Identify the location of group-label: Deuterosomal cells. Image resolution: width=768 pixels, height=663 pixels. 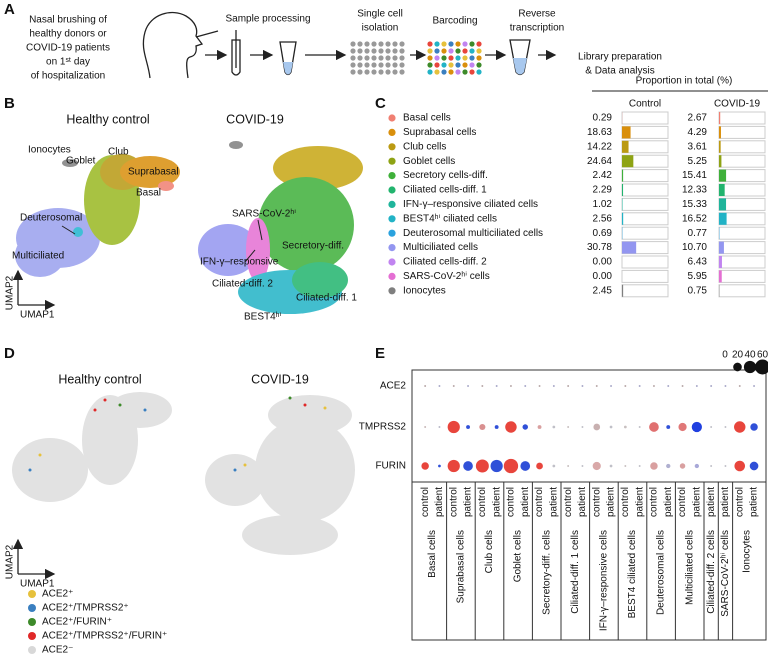
(661, 572).